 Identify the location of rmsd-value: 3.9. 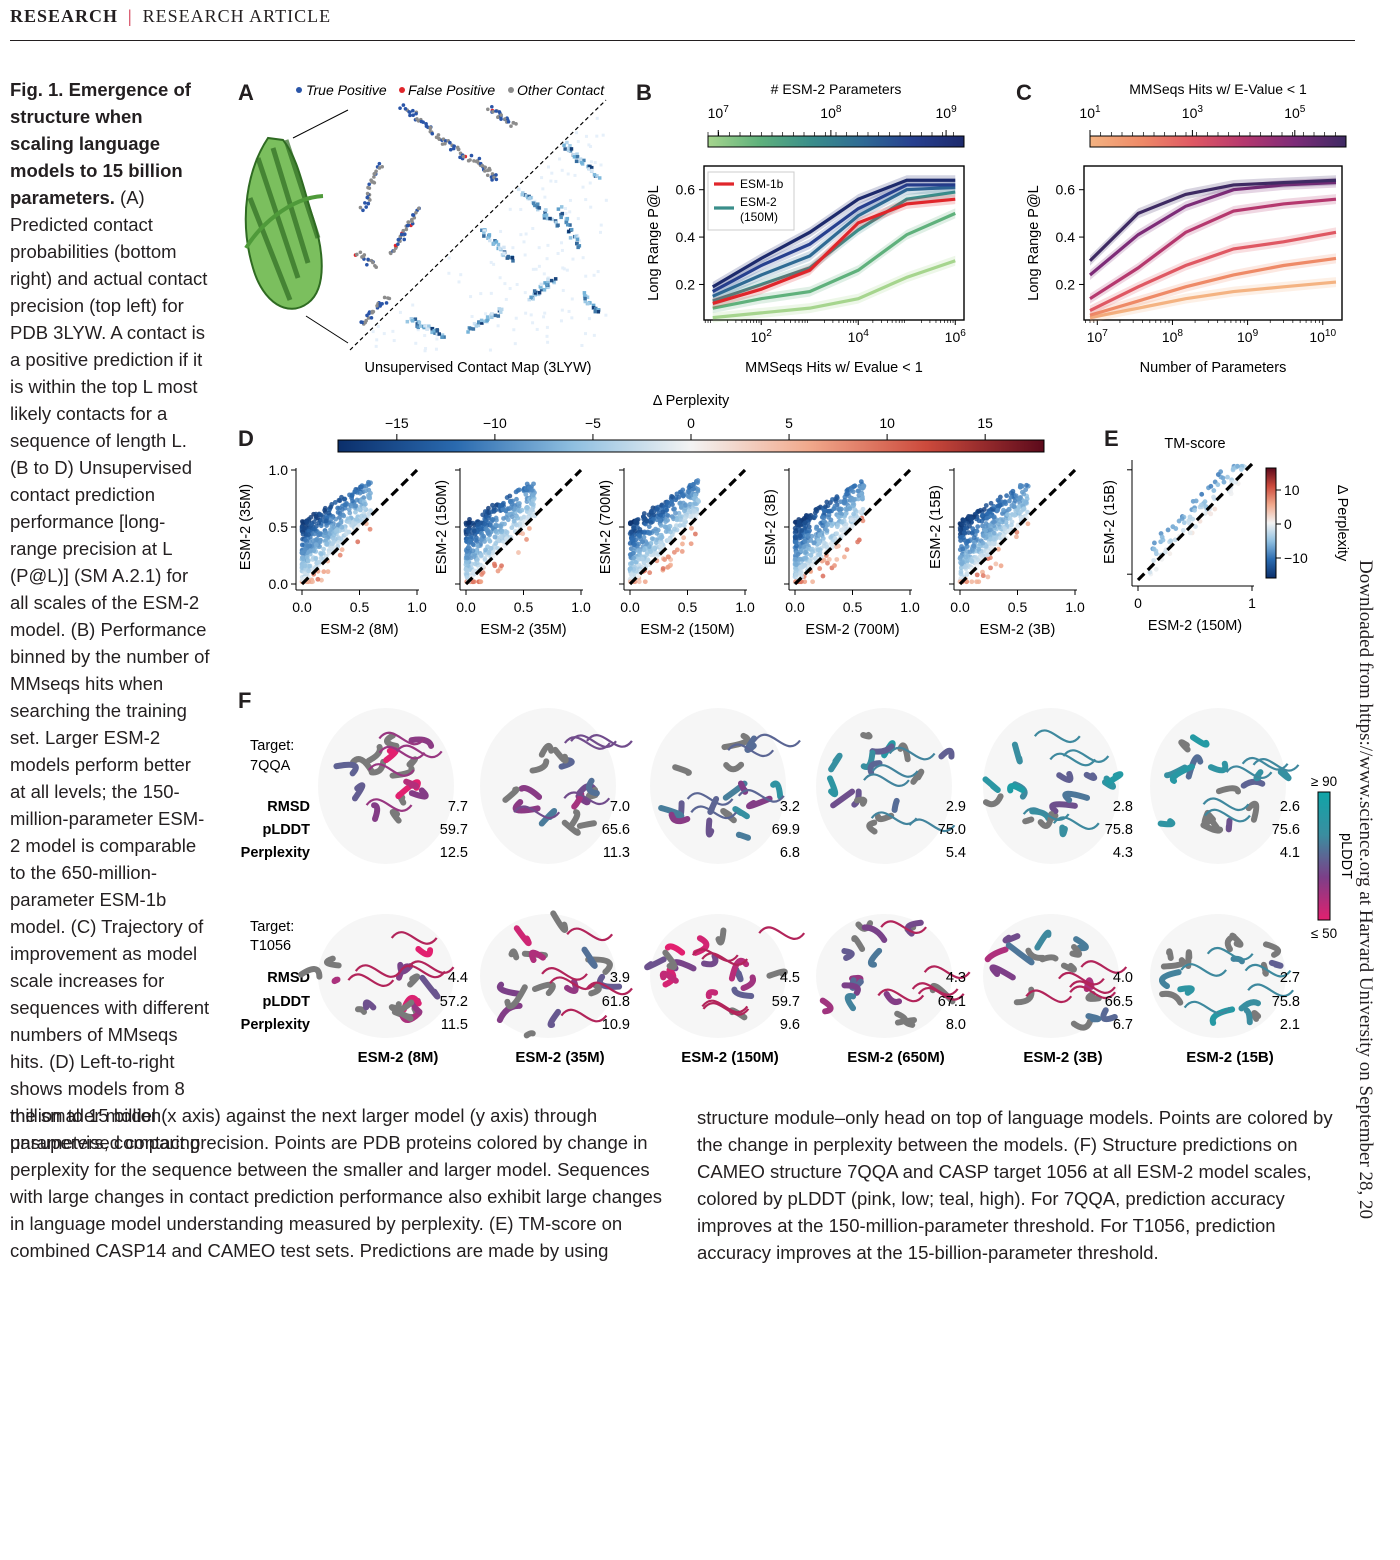
(620, 978).